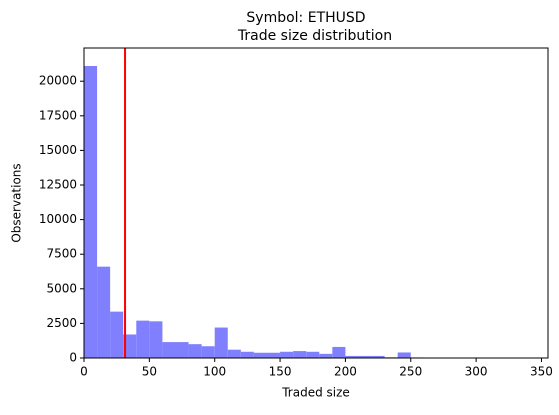 The image size is (559, 415). Describe the element at coordinates (58, 219) in the screenshot. I see `y-tick-label: 10000` at that location.